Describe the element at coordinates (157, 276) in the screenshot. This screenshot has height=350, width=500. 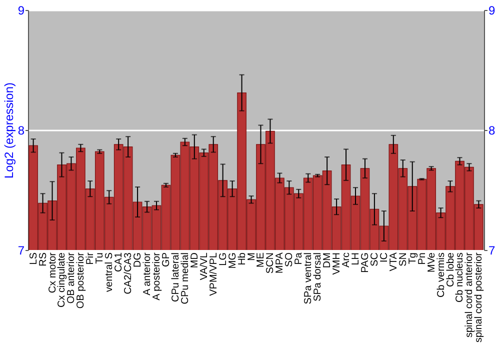
I see `x-tick-label: A posterior` at that location.